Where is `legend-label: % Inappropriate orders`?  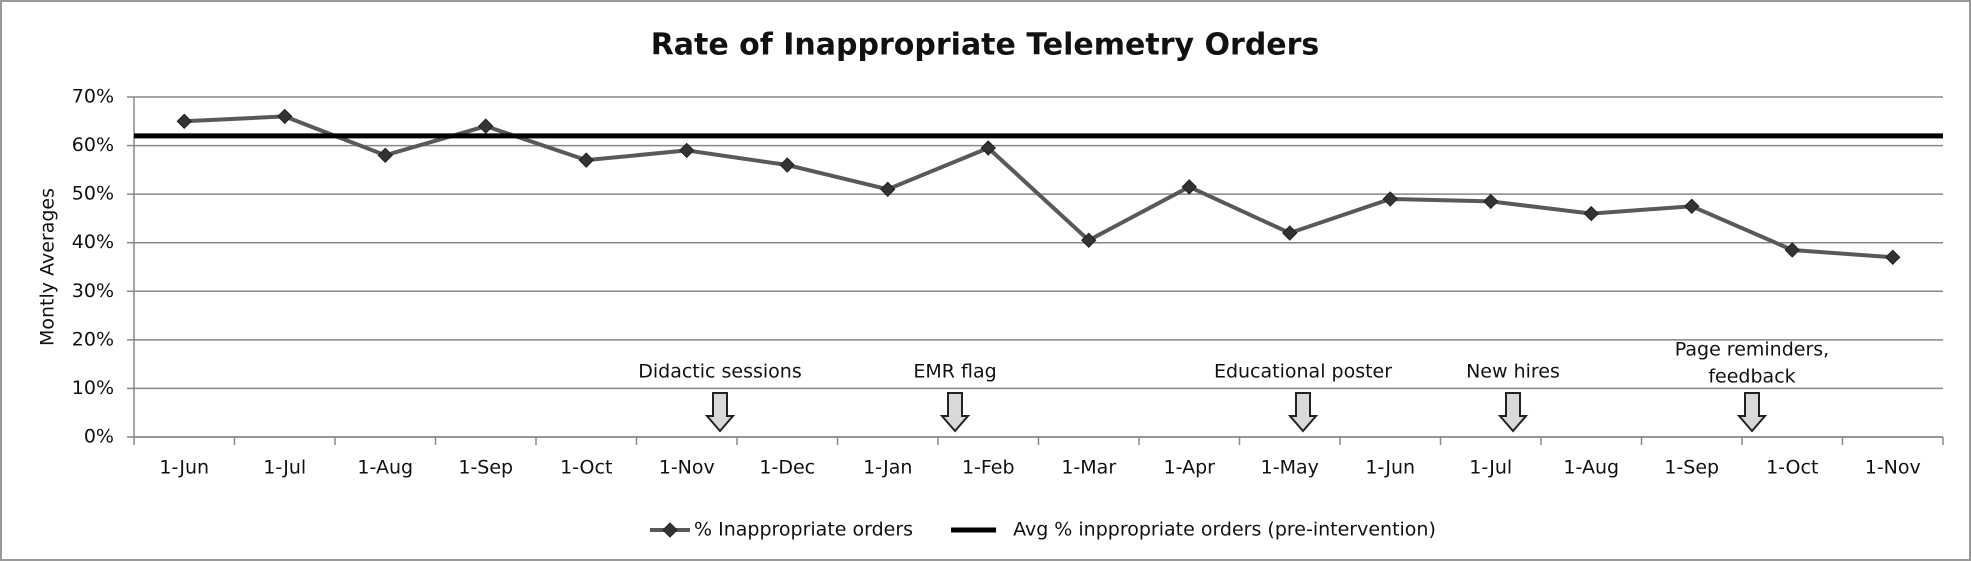
legend-label: % Inappropriate orders is located at coordinates (803, 530).